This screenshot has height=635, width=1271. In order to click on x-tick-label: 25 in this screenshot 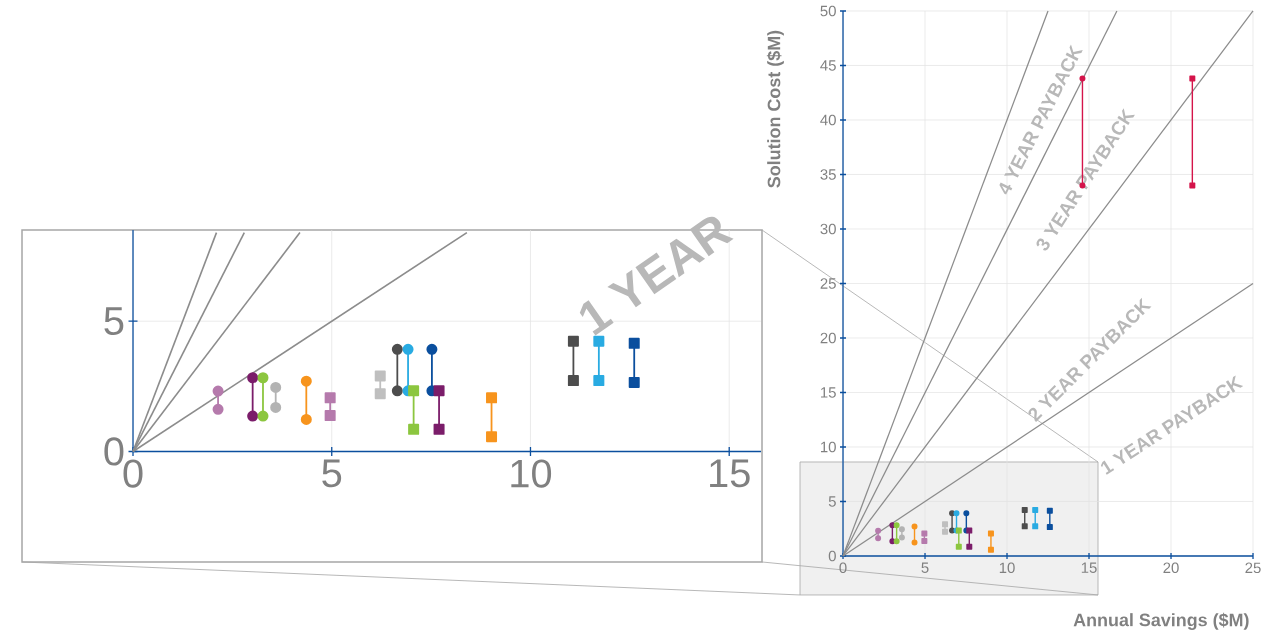, I will do `click(1253, 568)`.